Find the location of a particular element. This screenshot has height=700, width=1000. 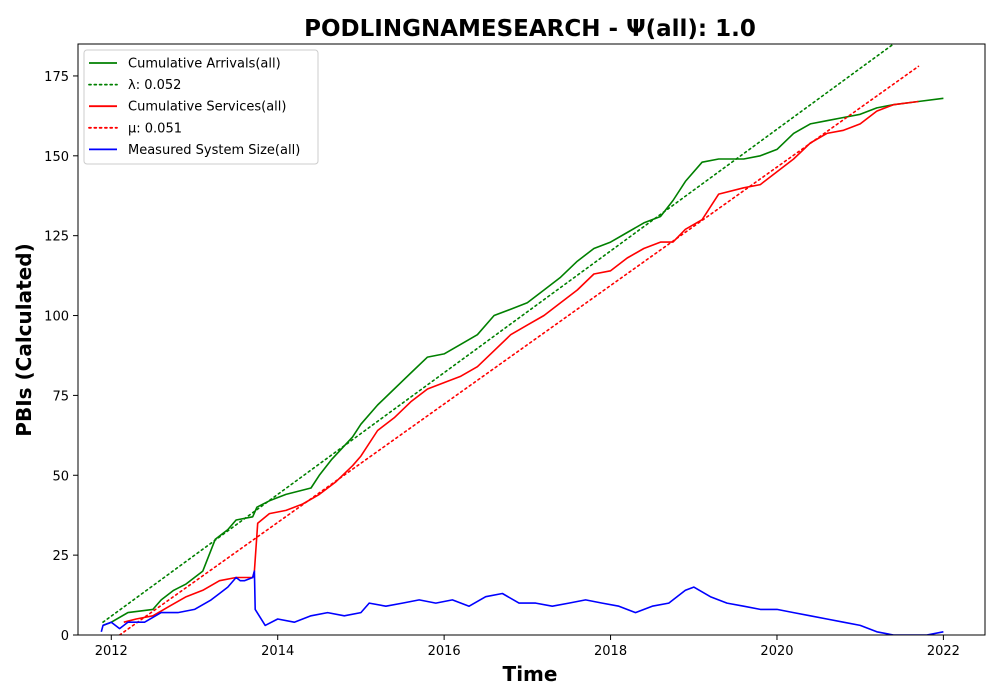

legend-label: λ: 0.052 is located at coordinates (154, 85).